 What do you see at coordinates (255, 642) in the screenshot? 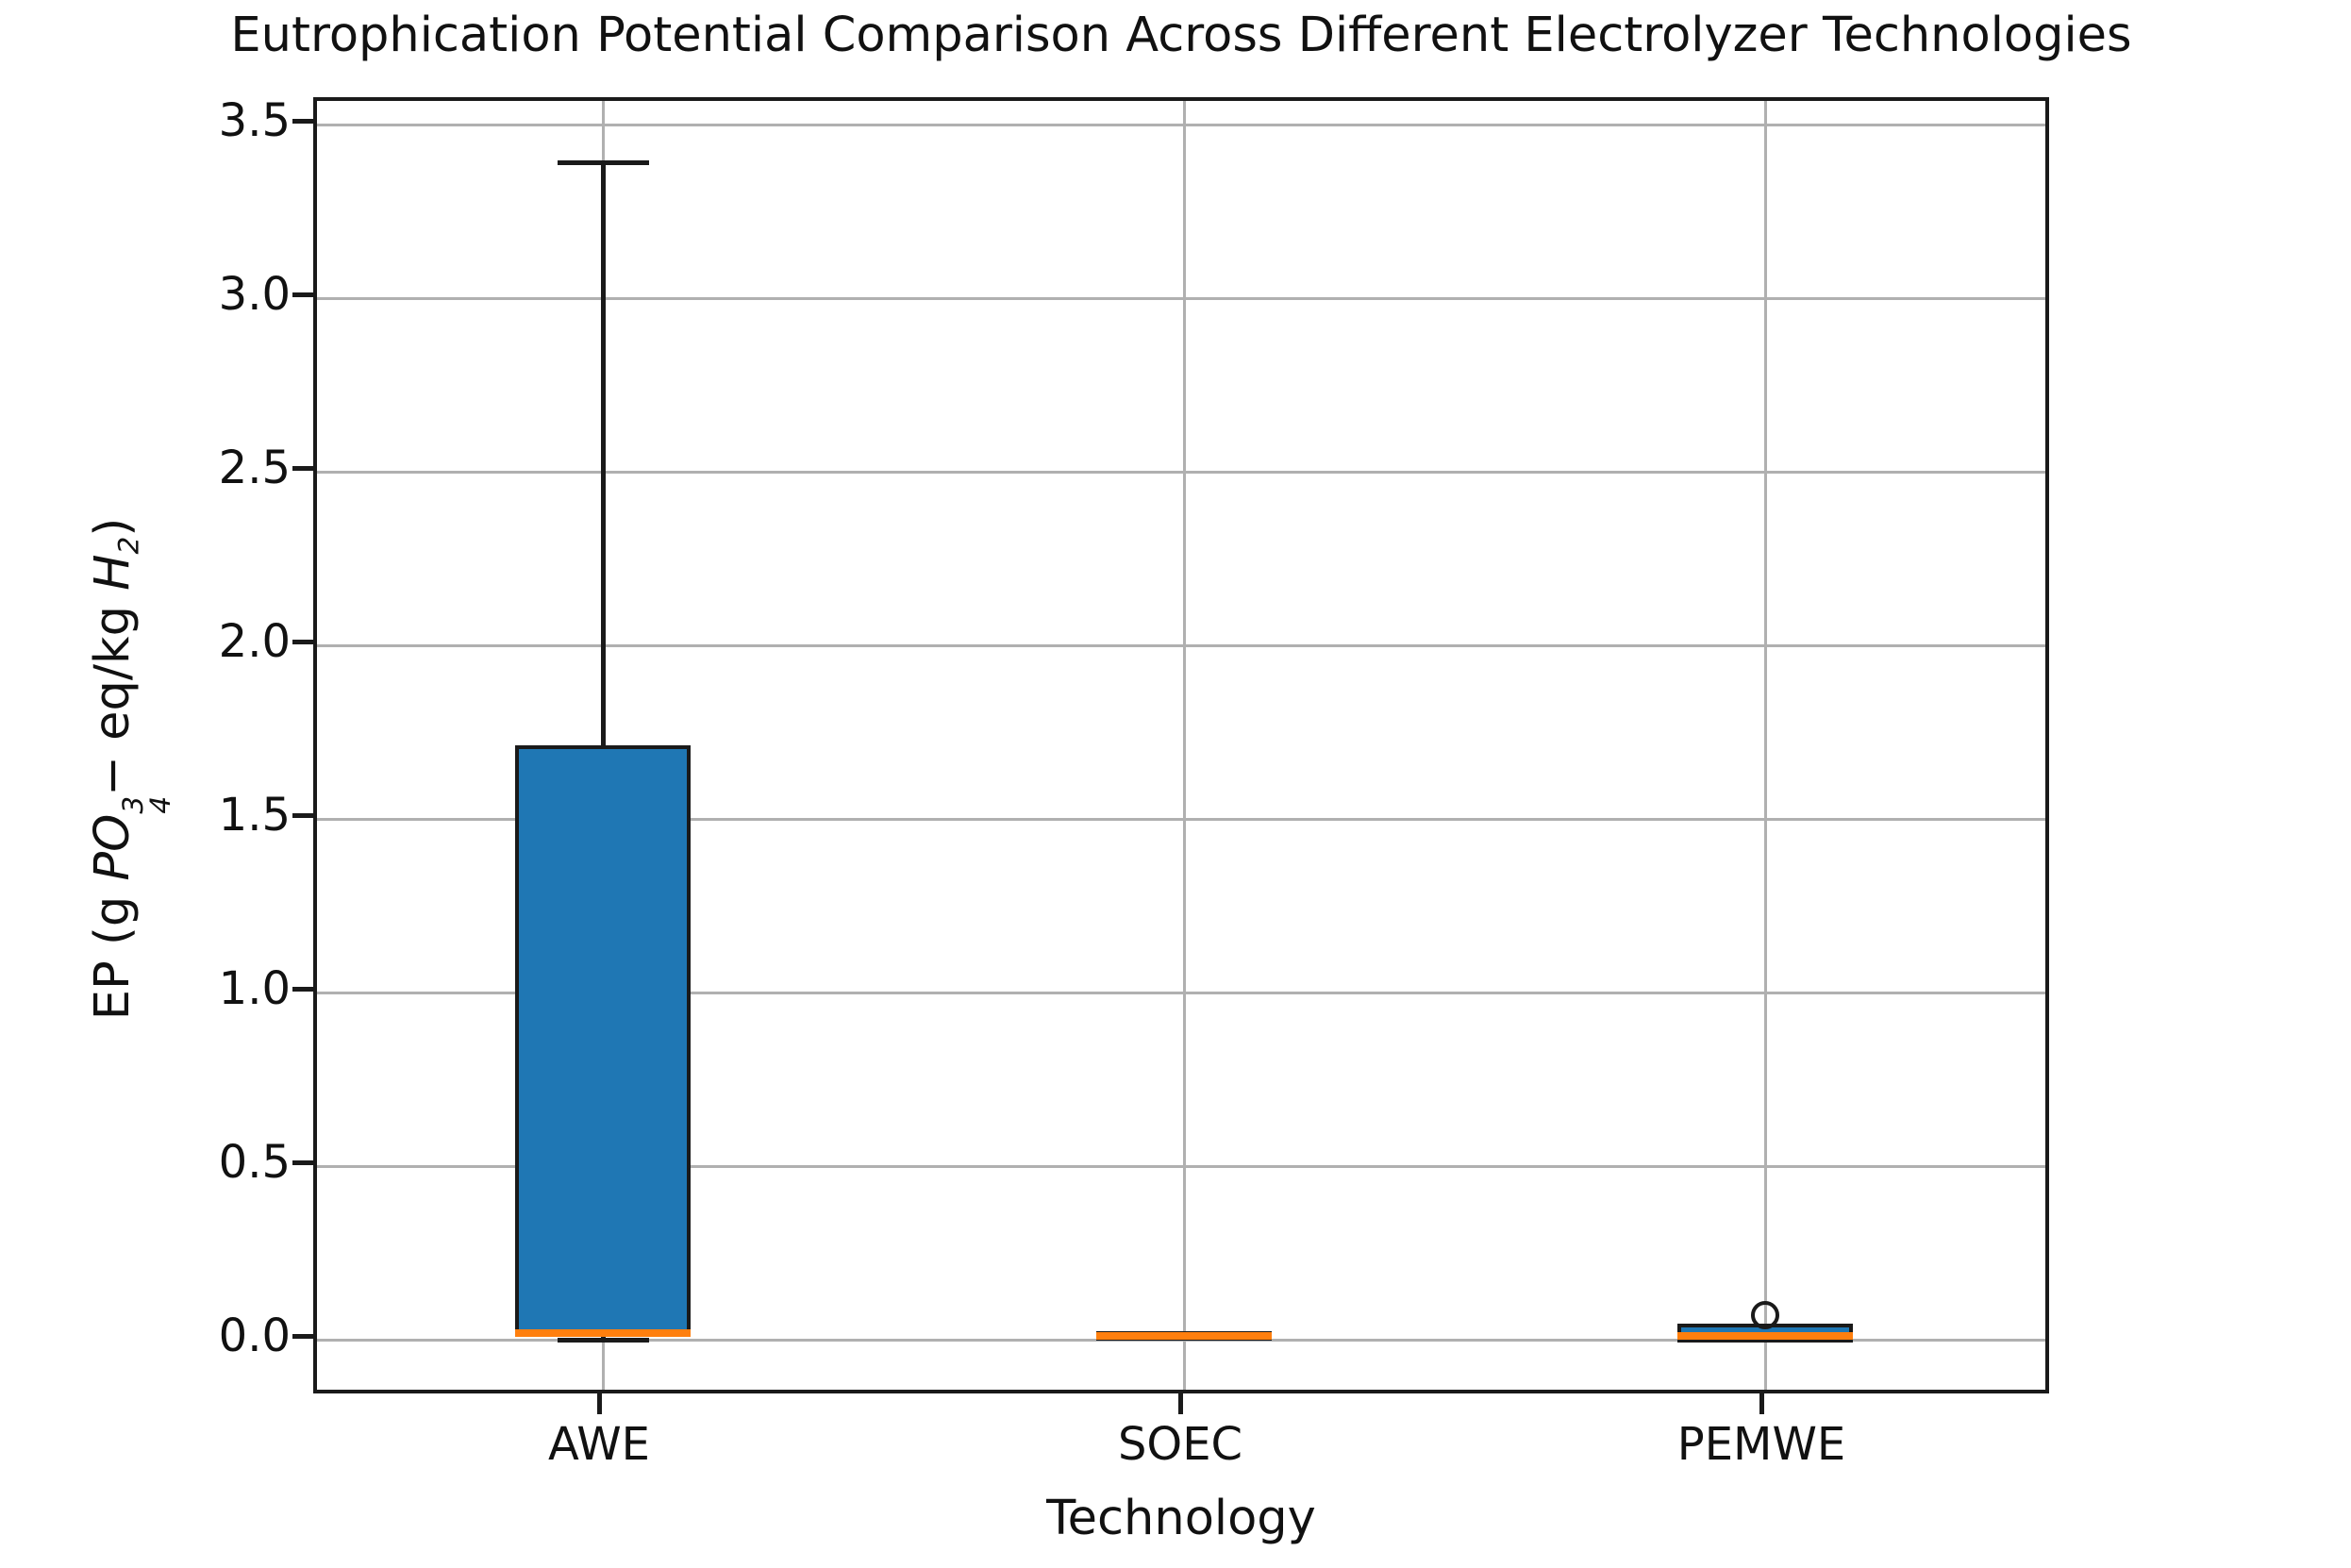
I see `y-tick-label: 2.0` at bounding box center [255, 642].